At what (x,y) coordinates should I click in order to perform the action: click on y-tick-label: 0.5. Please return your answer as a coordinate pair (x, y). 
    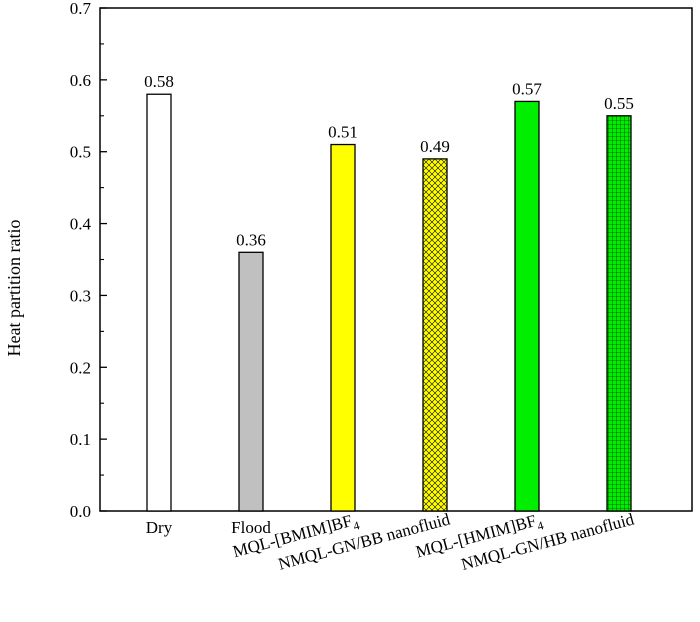
    Looking at the image, I should click on (80, 152).